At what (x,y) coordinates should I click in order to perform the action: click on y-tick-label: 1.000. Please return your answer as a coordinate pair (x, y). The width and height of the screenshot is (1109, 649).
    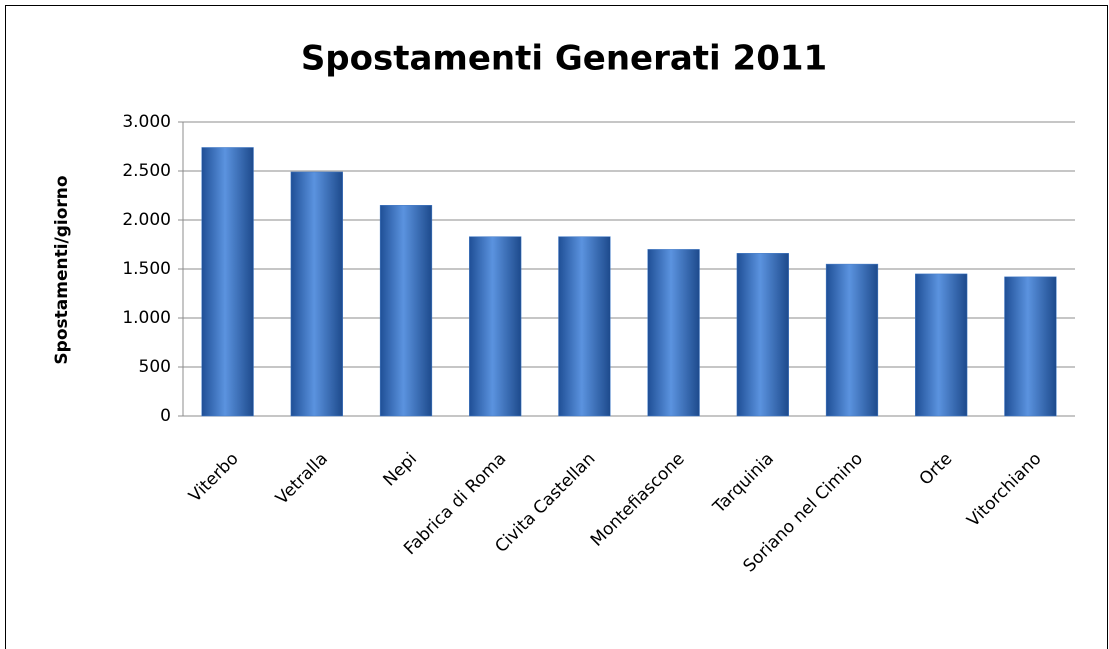
    Looking at the image, I should click on (146, 318).